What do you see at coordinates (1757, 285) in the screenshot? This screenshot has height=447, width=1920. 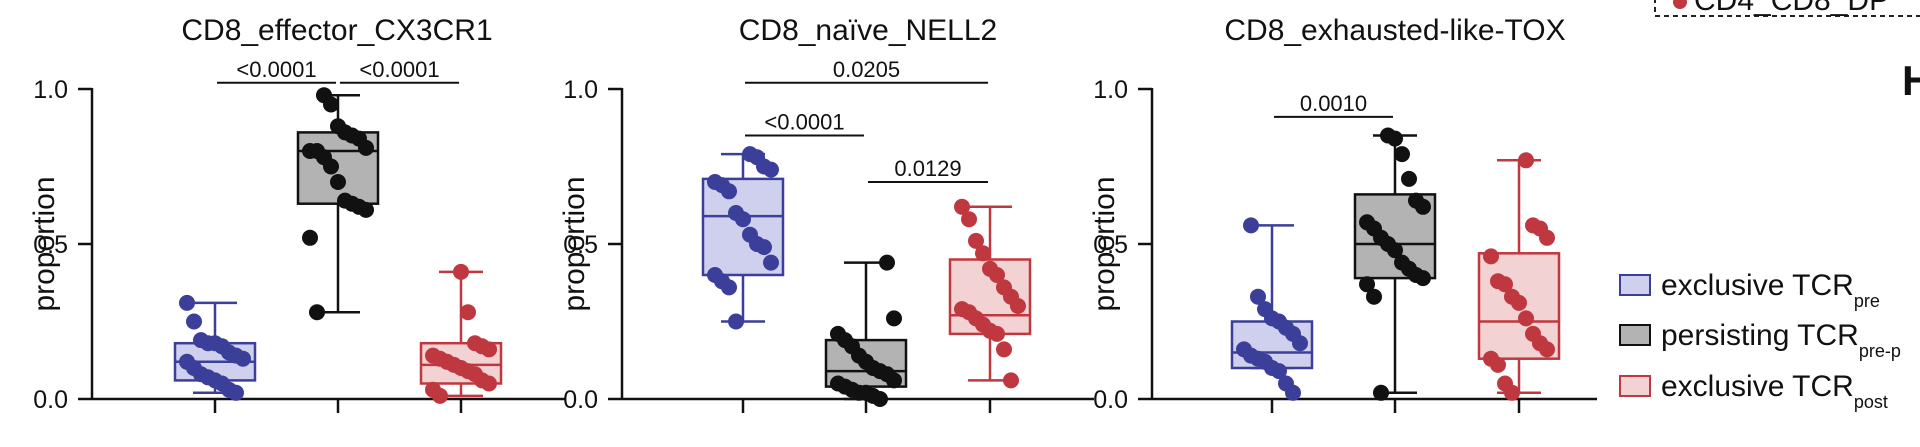 I see `legend-label-text: exclusive TCR` at bounding box center [1757, 285].